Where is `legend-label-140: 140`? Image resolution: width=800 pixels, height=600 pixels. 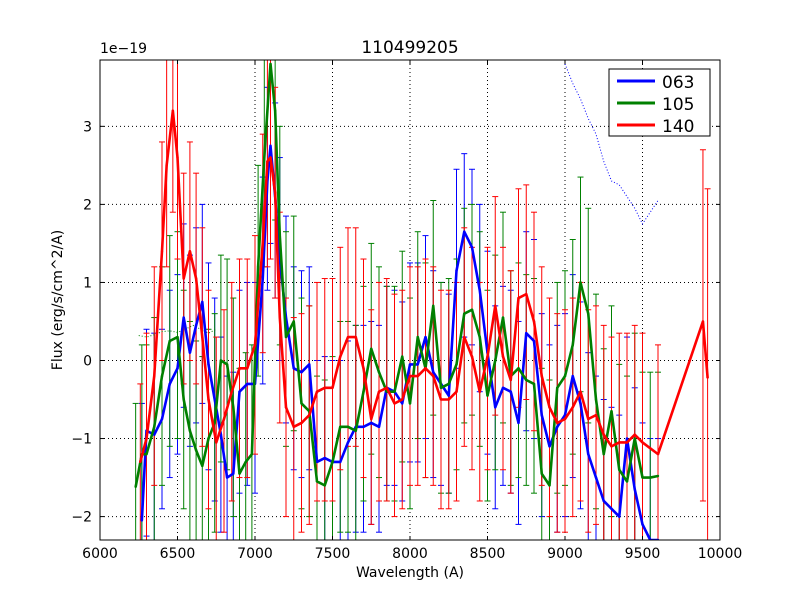
legend-label-140: 140 is located at coordinates (678, 127).